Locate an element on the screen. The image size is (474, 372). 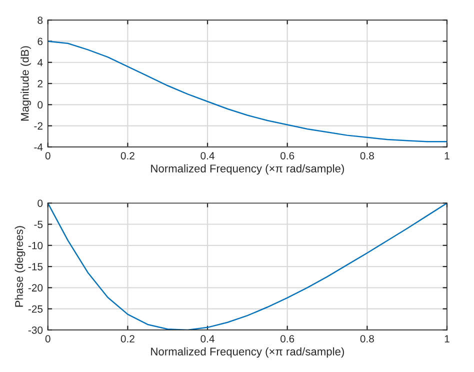
y-tick-label: 4 is located at coordinates (40, 62).